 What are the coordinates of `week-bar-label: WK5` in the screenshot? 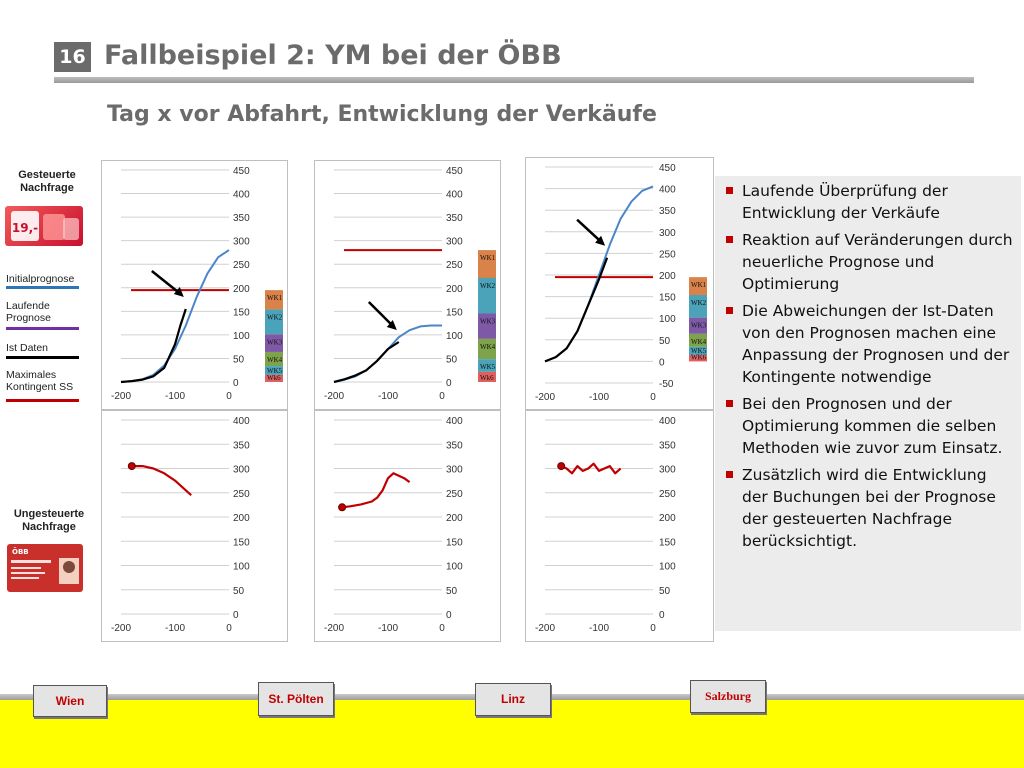 It's located at (699, 351).